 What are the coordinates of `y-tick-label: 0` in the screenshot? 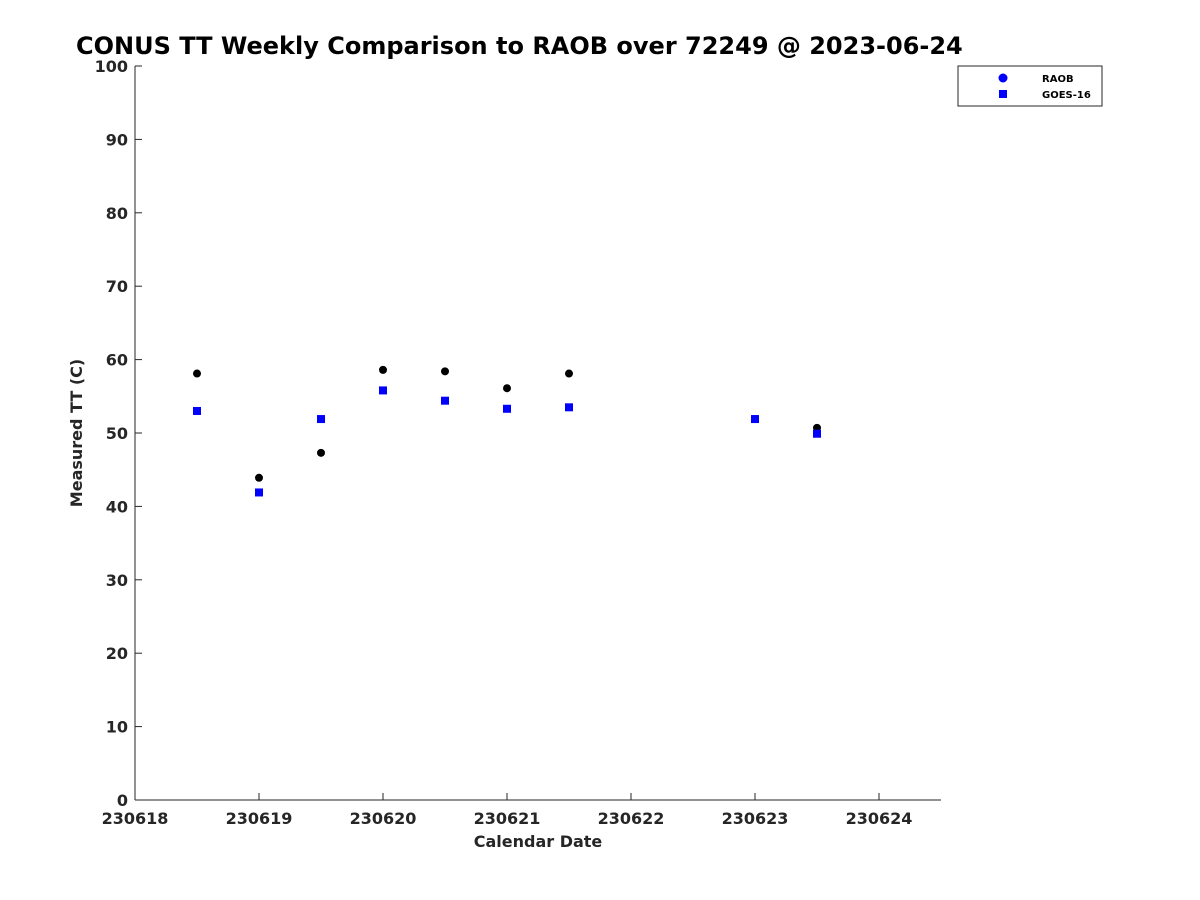 It's located at (122, 800).